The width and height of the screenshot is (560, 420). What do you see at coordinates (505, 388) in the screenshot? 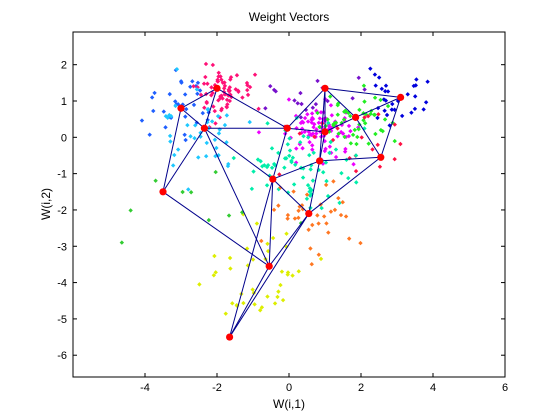
I see `x-tick-label: 6` at bounding box center [505, 388].